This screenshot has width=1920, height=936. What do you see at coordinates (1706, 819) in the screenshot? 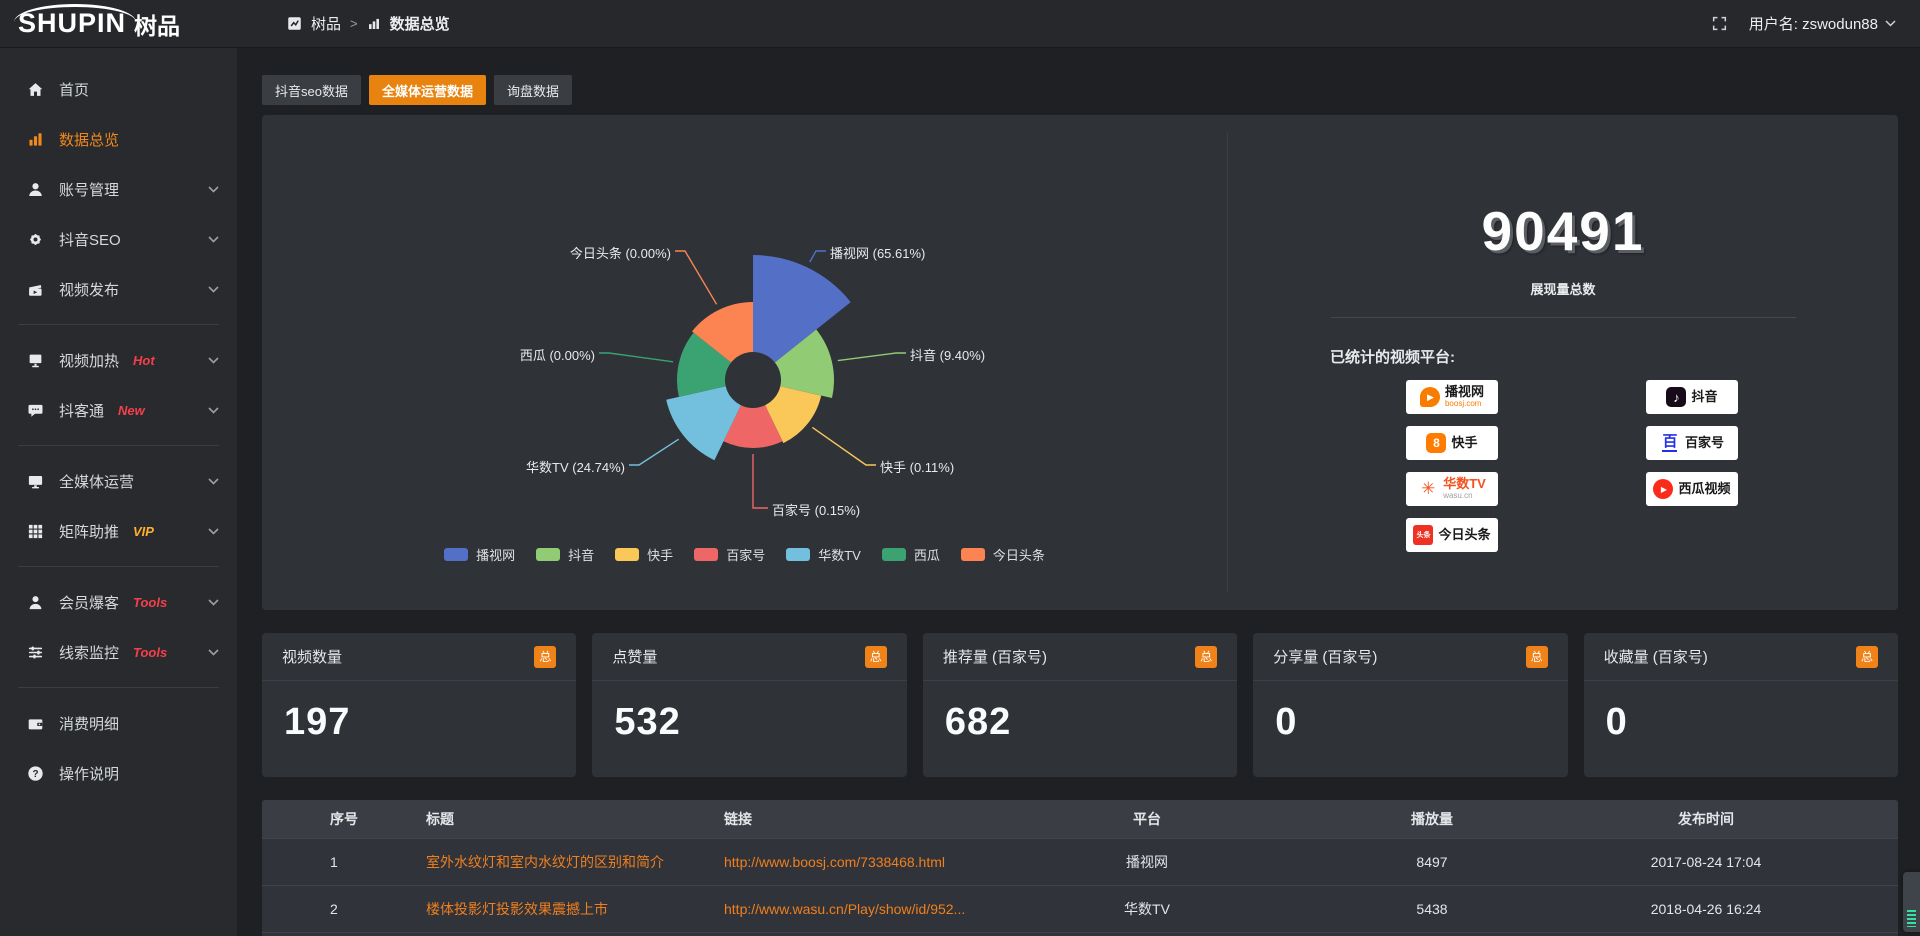
I see `column-header-发布时间: 发布时间` at bounding box center [1706, 819].